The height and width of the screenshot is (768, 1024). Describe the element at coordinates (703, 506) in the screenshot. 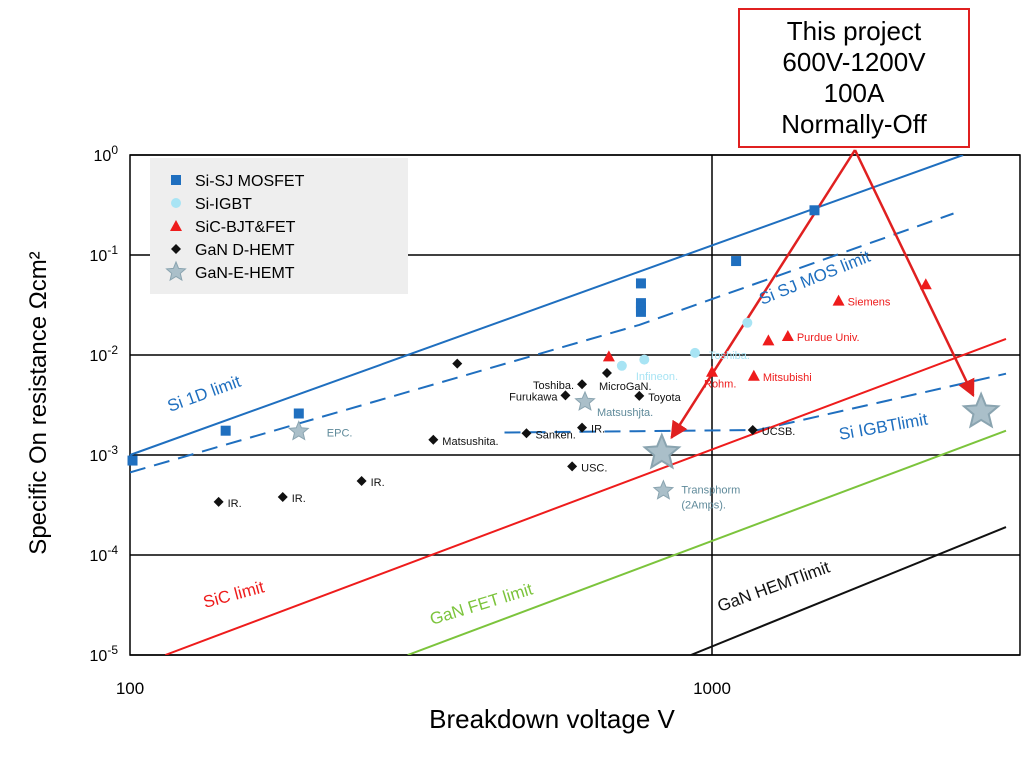

I see `point-label: (2Amps).` at that location.